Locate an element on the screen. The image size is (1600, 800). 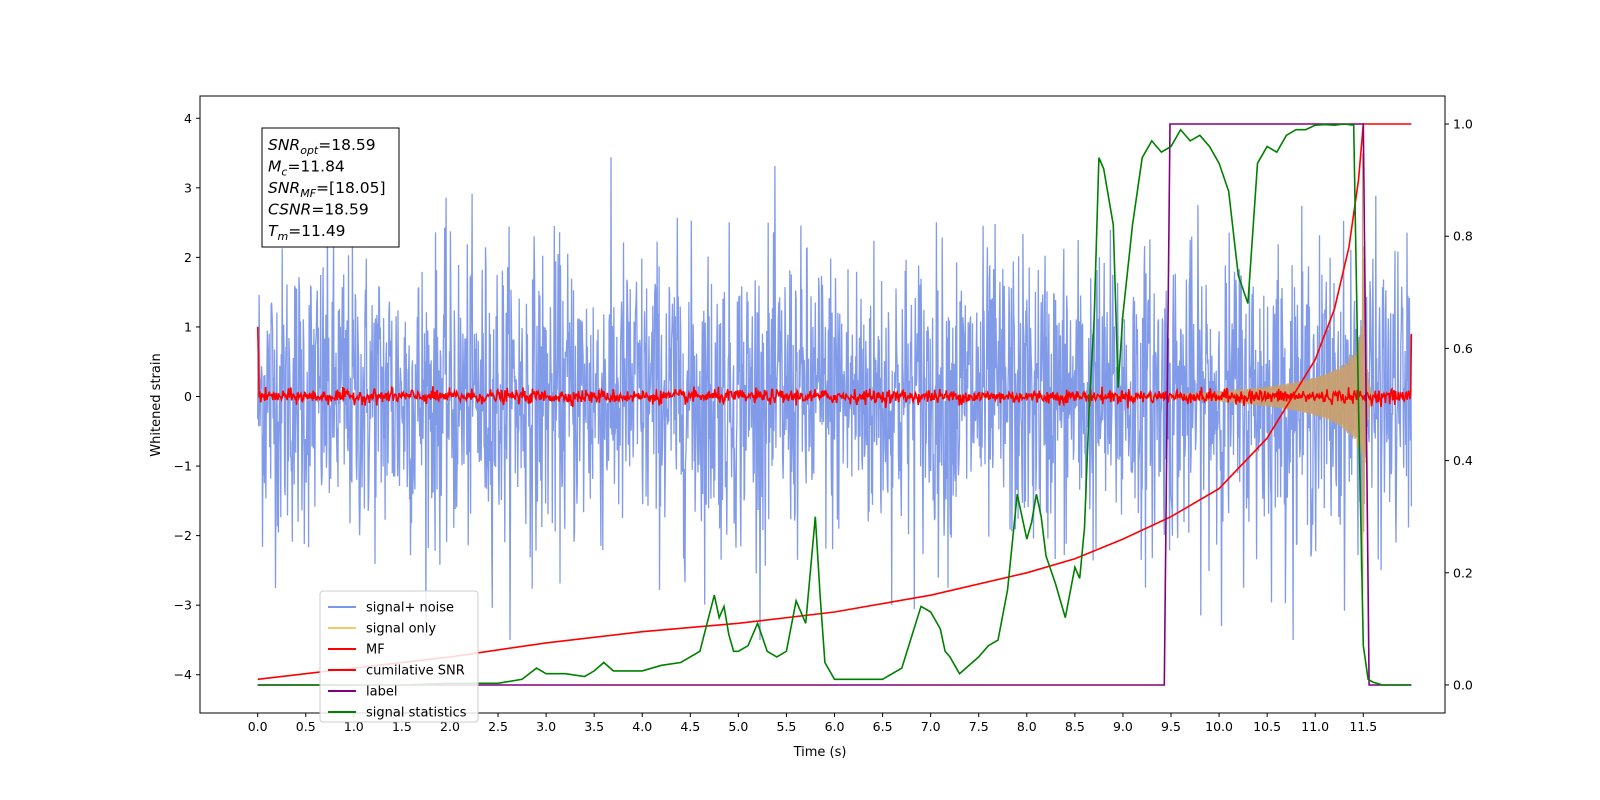
y2-tick-label: 0.0 is located at coordinates (1463, 684).